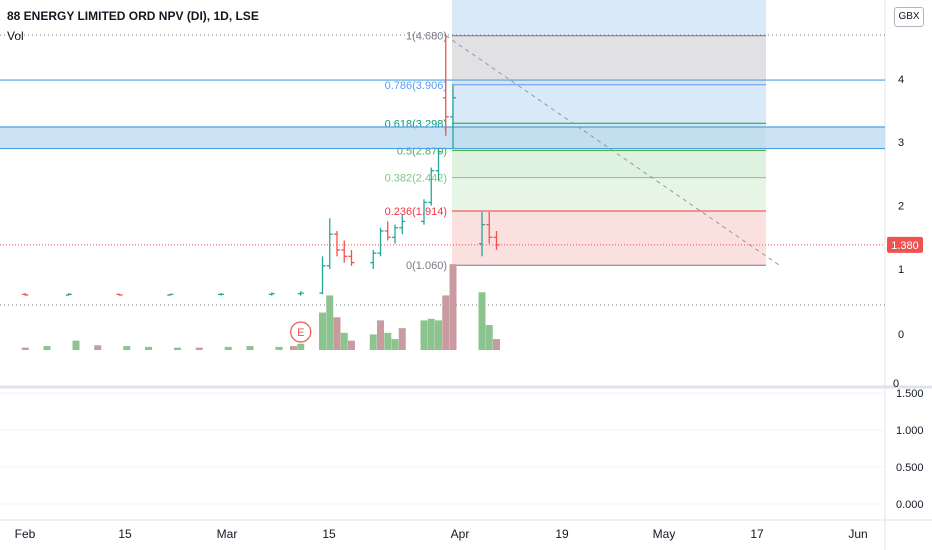  Describe the element at coordinates (460, 534) in the screenshot. I see `time-axis-tick: Apr` at that location.